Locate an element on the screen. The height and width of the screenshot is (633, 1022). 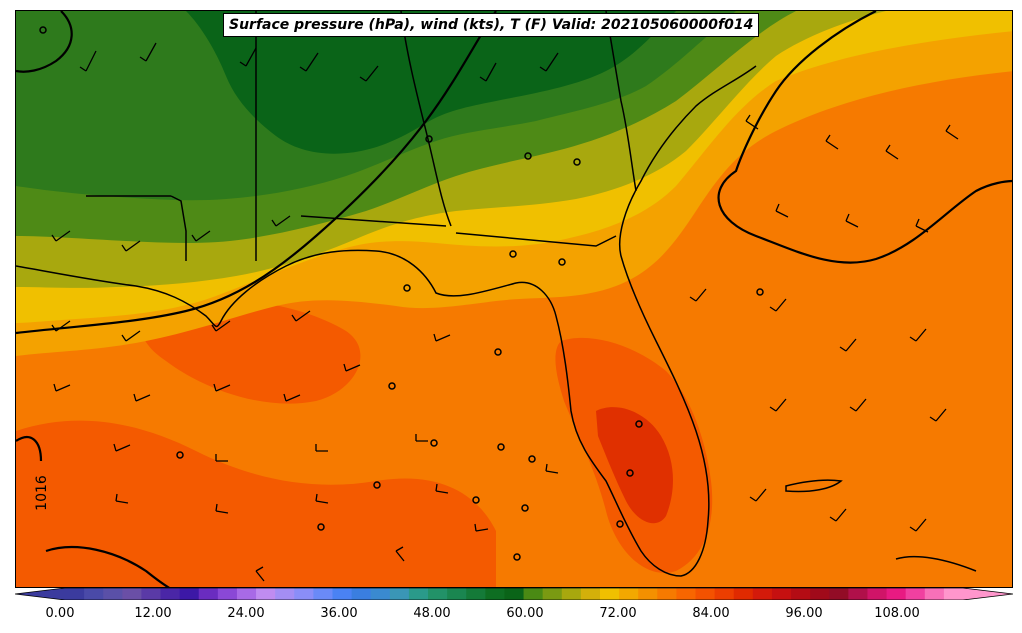
bahamas-island is located at coordinates (814, 486).